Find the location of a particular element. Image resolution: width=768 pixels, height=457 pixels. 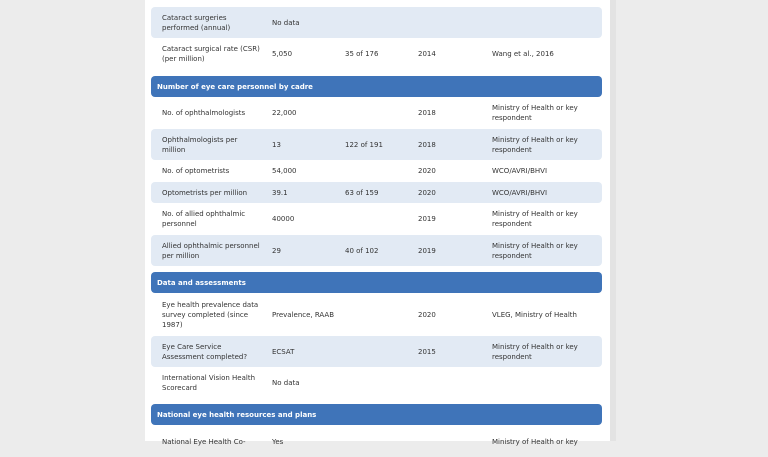

value: 39.1 is located at coordinates (280, 192).